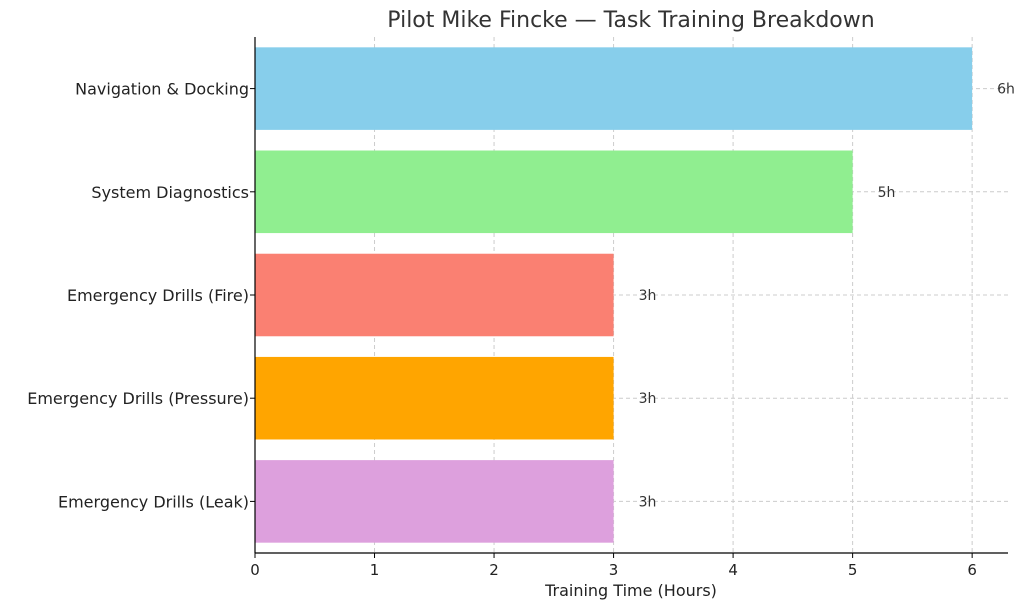 This screenshot has height=610, width=1024. Describe the element at coordinates (153, 501) in the screenshot. I see `y-tick-label: Emergency Drills (Leak)` at that location.